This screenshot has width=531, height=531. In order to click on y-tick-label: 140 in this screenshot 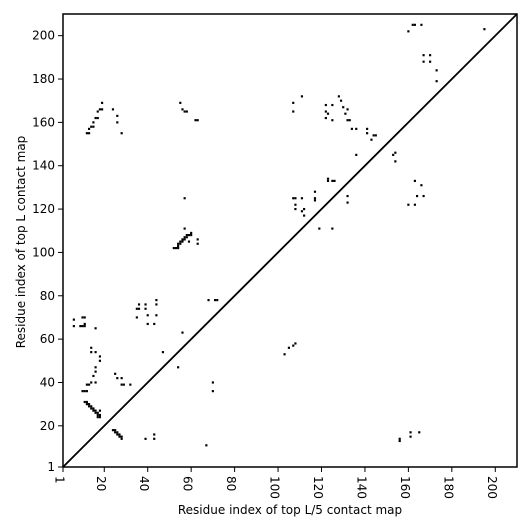, I will do `click(43, 166)`.